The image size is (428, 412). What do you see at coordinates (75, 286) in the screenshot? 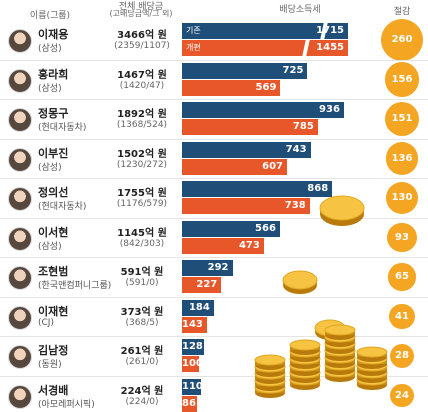
I see `person-group: (한국앤컴퍼니그룹)` at bounding box center [75, 286].